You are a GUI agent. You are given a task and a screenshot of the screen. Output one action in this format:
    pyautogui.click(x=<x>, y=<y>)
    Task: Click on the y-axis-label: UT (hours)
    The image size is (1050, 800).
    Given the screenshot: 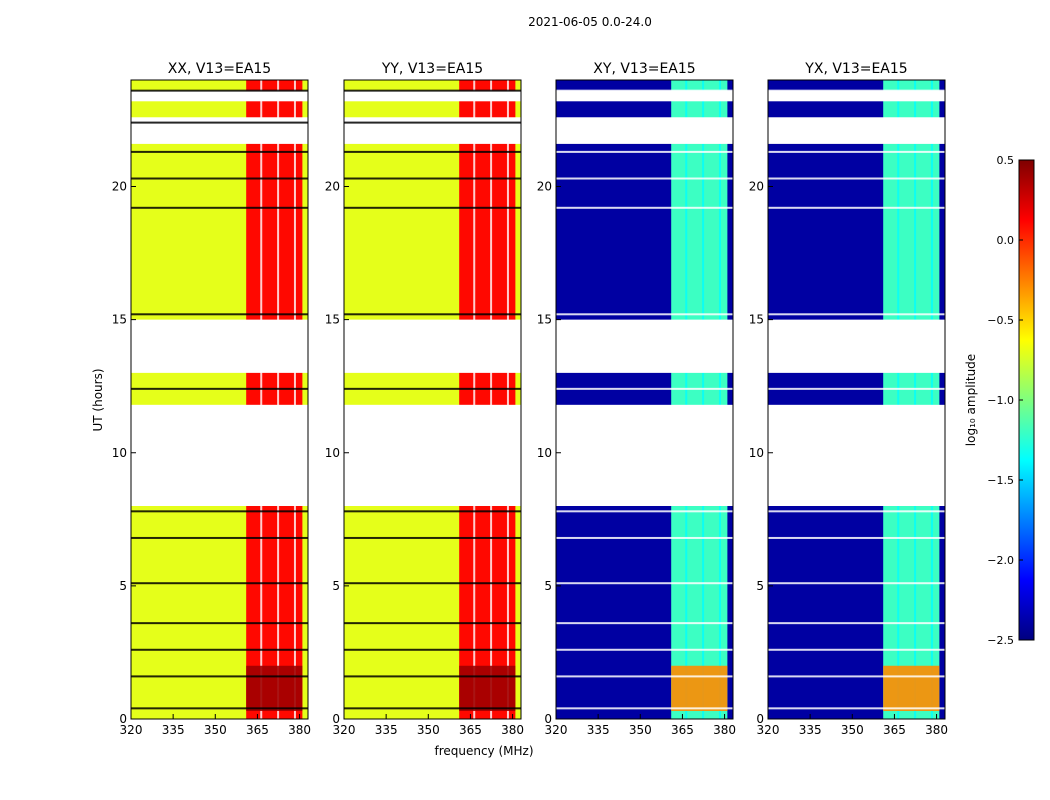 What is the action you would take?
    pyautogui.click(x=98, y=399)
    